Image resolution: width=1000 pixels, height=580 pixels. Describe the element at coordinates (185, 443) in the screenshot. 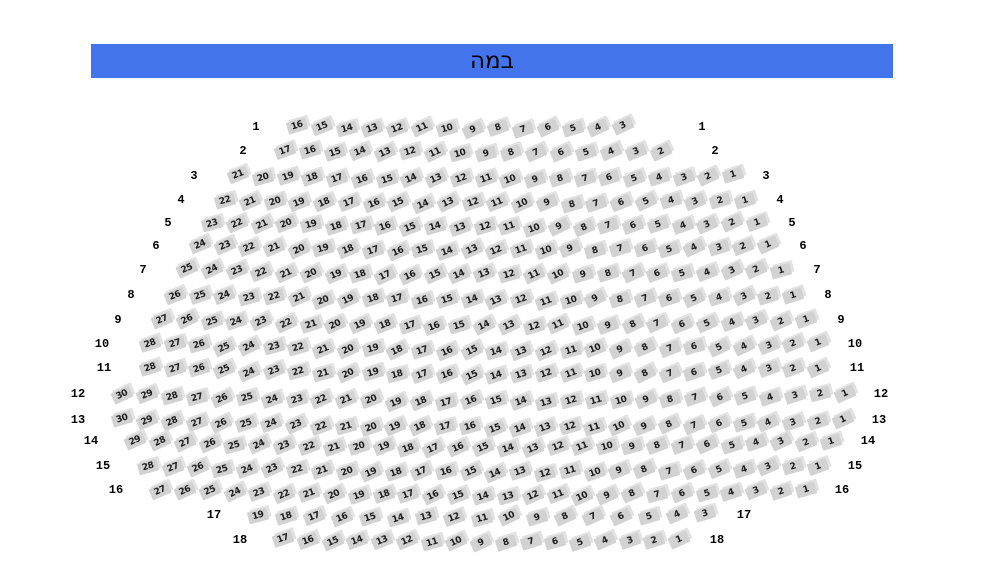

I see `seat: 27` at that location.